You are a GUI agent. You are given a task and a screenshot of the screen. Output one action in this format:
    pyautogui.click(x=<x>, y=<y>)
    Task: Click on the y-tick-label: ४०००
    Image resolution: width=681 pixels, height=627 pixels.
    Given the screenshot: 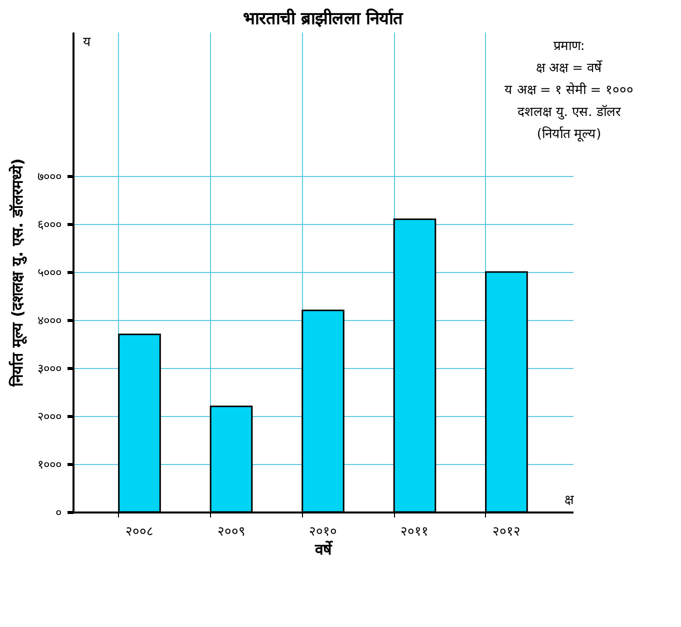 What is the action you would take?
    pyautogui.click(x=50, y=321)
    